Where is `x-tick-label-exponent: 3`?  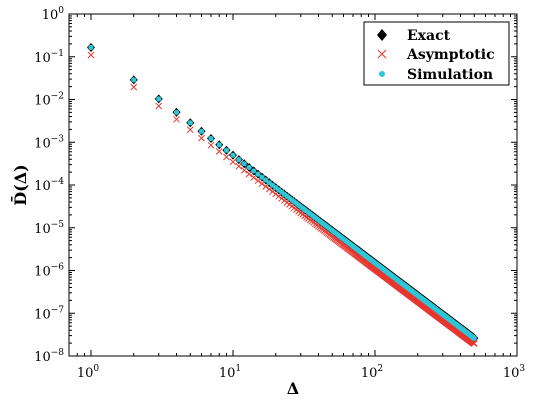 x-tick-label-exponent: 3 is located at coordinates (522, 369).